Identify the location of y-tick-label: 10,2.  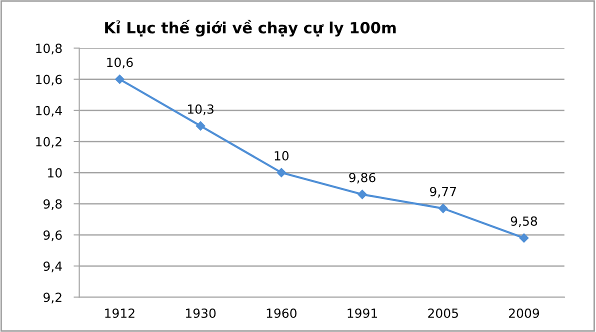
(49, 142).